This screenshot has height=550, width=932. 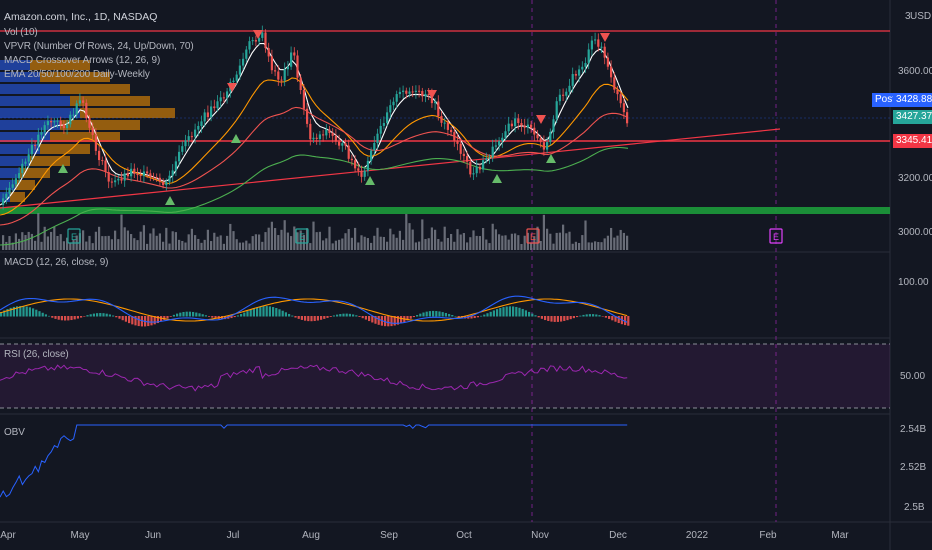 I want to click on macd-tick: 100.00, so click(x=913, y=282).